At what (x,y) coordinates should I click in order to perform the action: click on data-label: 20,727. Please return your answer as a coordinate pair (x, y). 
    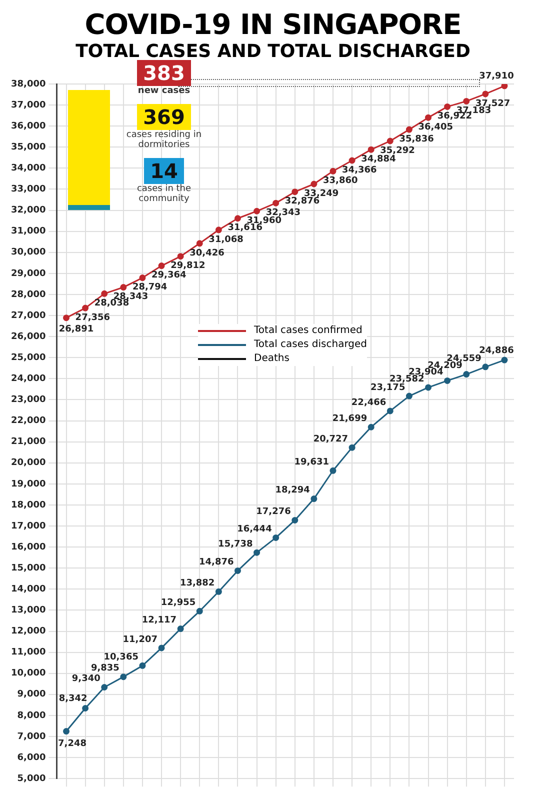
    Looking at the image, I should click on (330, 439).